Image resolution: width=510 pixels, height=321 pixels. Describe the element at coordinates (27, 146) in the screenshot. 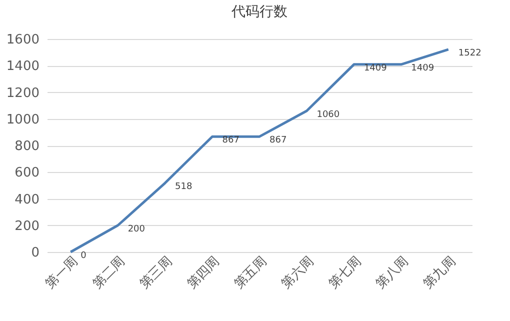

I see `y-tick-label: 800` at that location.